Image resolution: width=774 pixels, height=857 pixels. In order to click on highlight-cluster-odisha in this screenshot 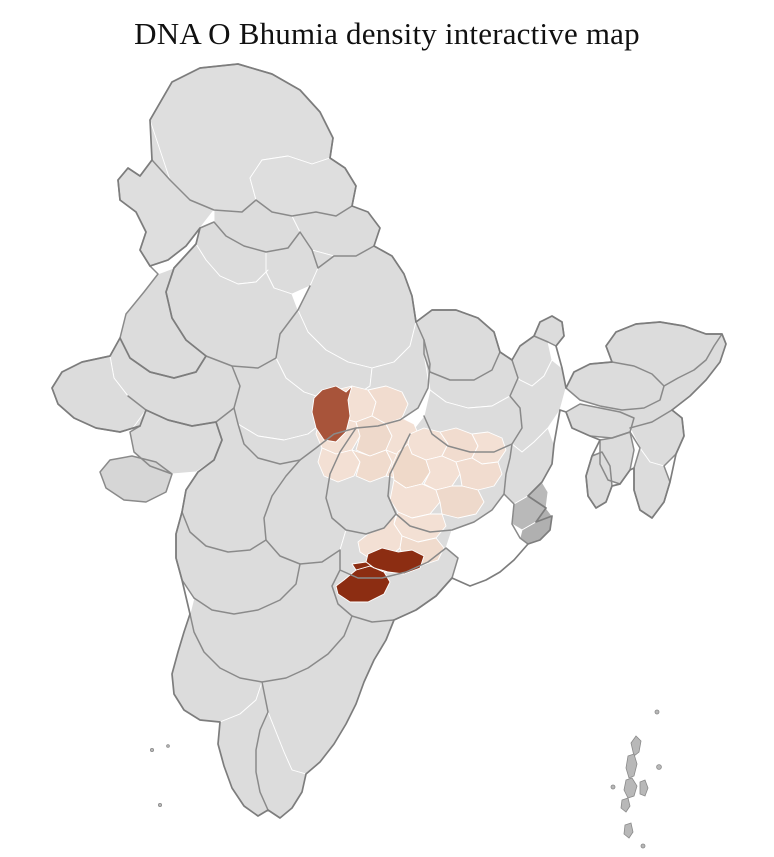, I will do `click(421, 515)`.